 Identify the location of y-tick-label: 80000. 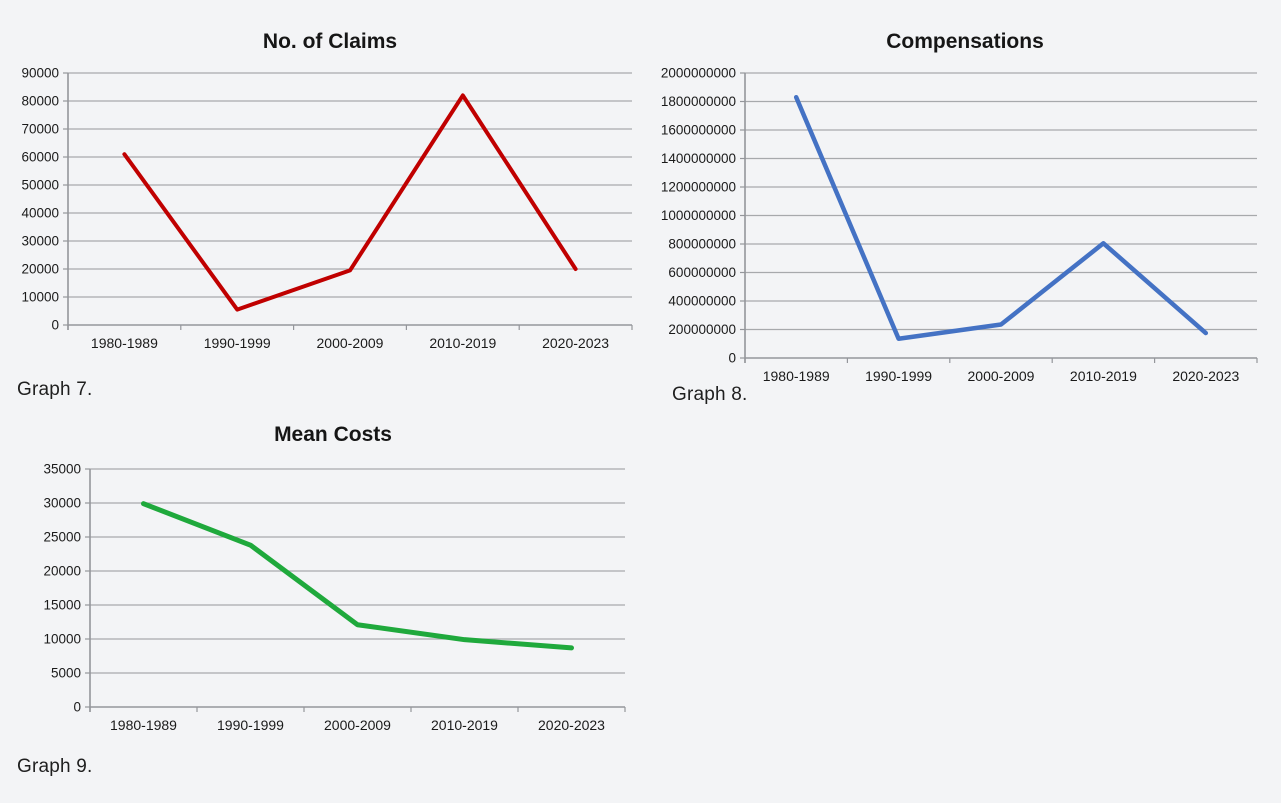
(40, 101).